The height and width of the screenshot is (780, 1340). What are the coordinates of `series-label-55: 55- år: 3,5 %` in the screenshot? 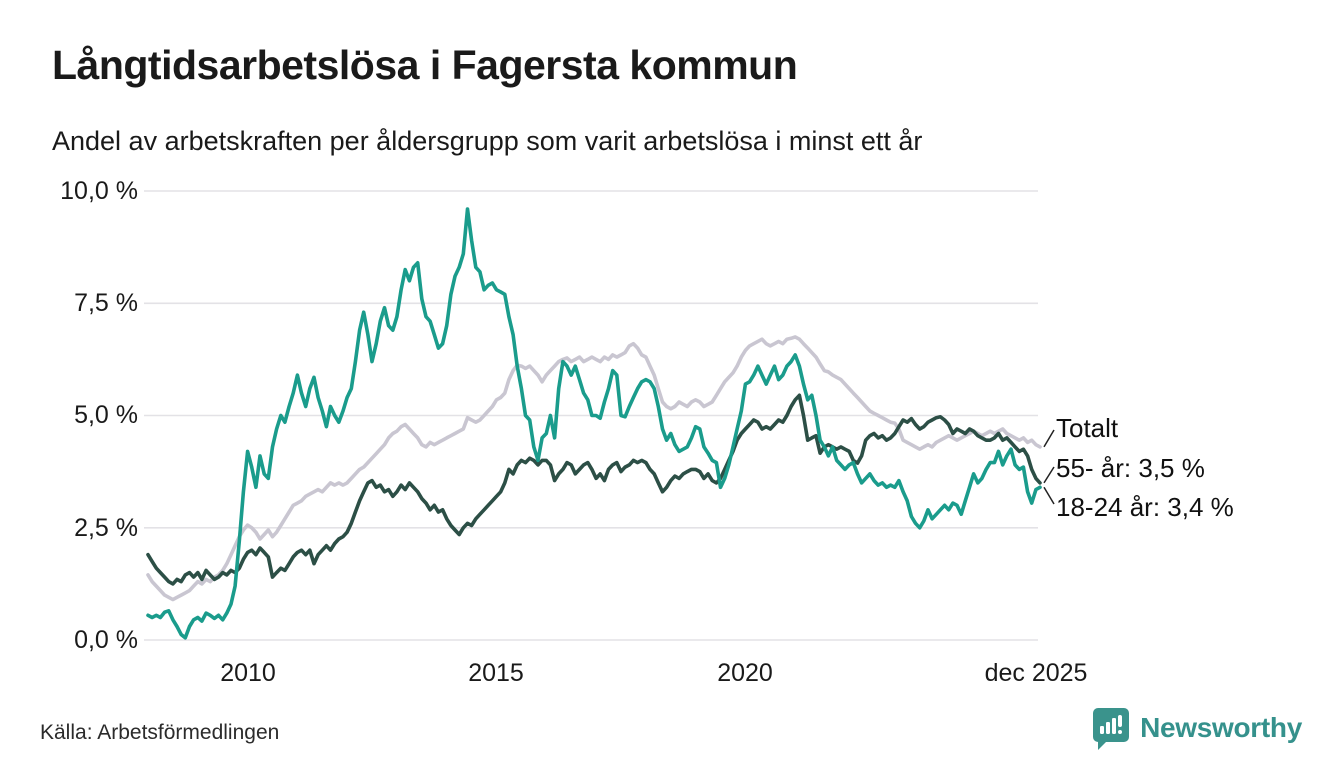 It's located at (1130, 468).